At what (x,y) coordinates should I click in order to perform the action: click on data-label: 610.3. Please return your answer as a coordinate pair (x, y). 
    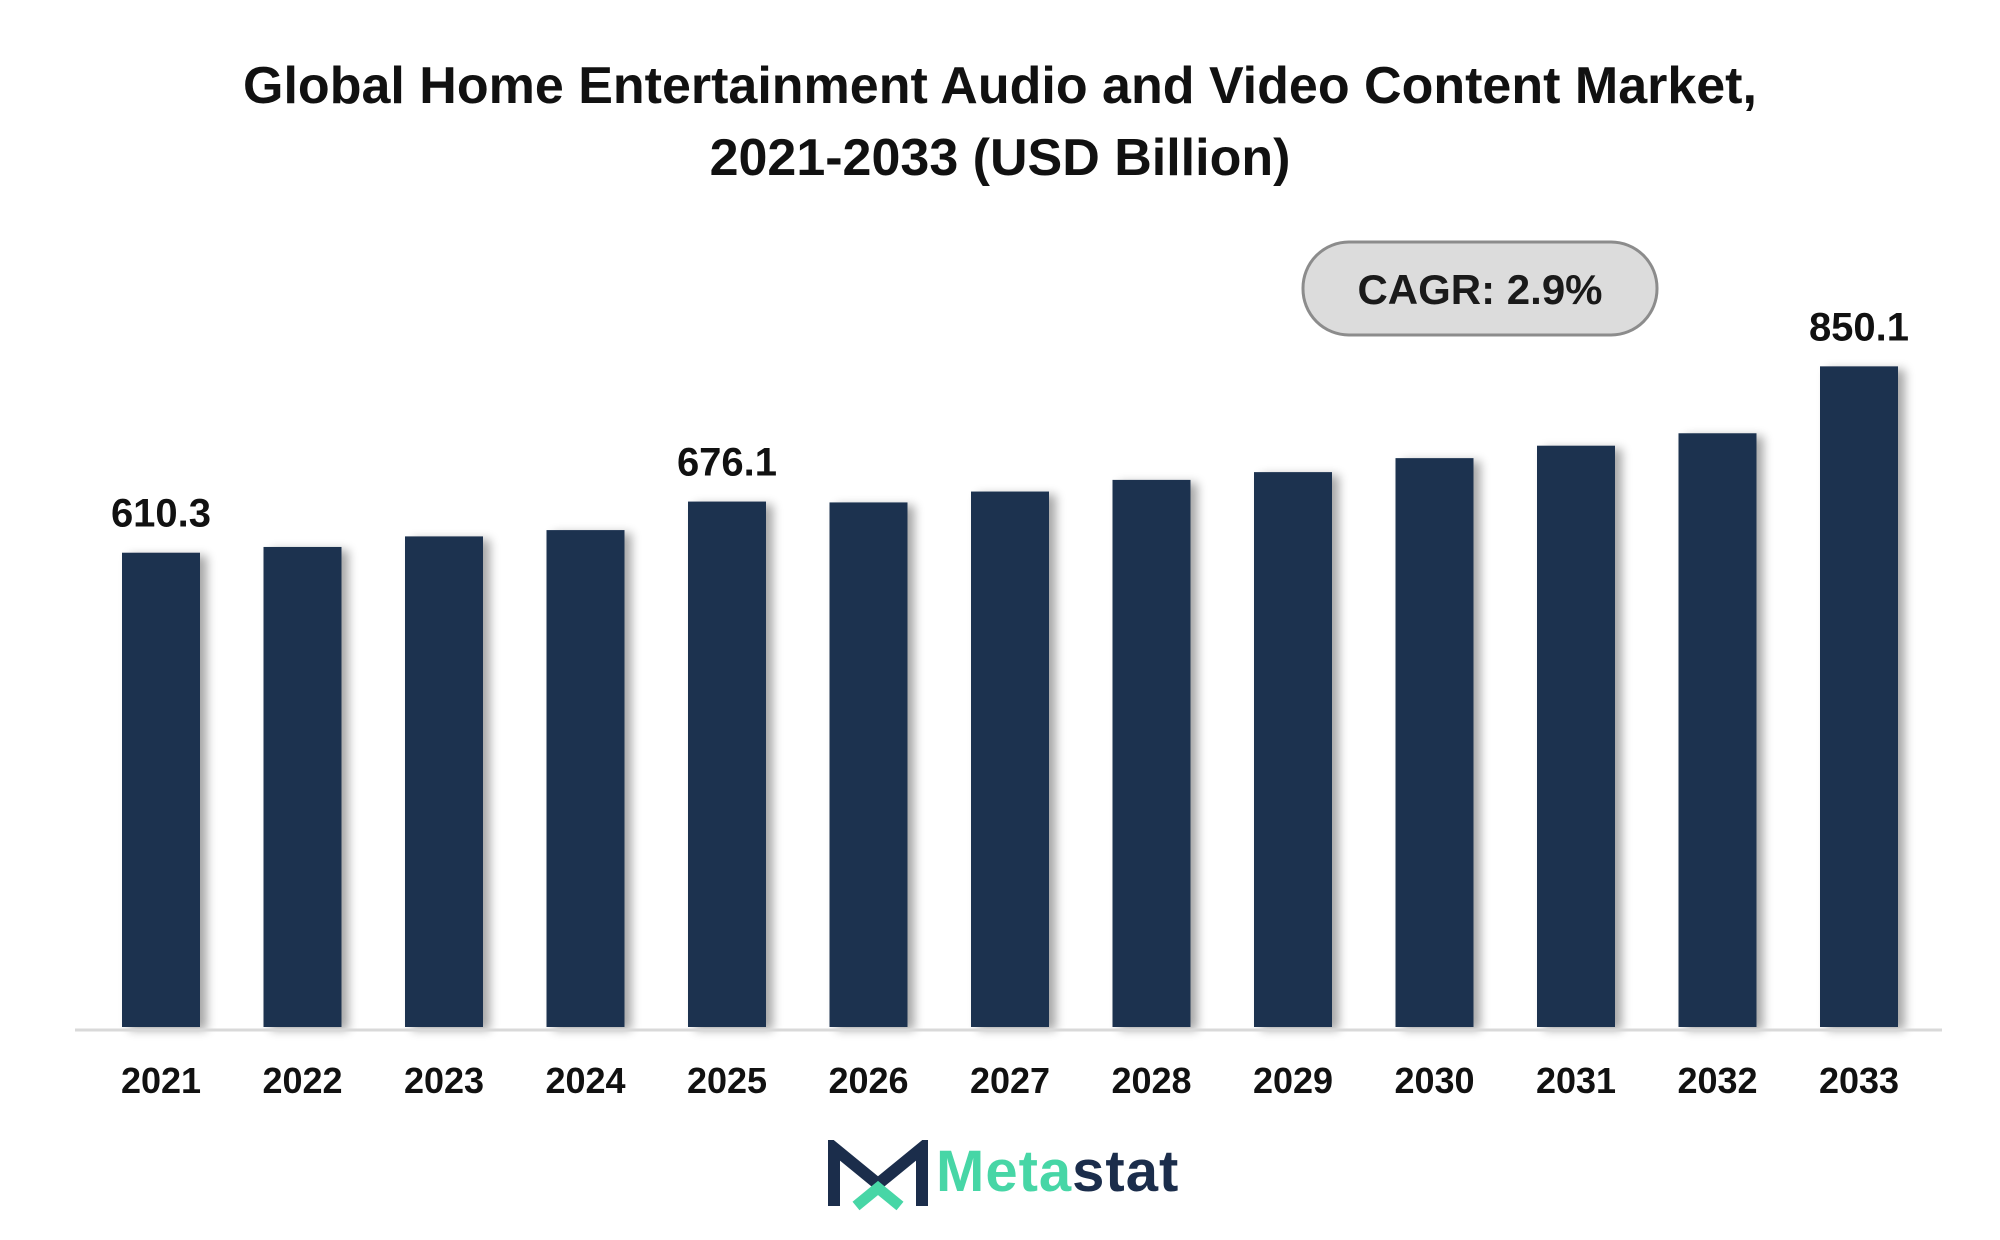
    Looking at the image, I should click on (161, 514).